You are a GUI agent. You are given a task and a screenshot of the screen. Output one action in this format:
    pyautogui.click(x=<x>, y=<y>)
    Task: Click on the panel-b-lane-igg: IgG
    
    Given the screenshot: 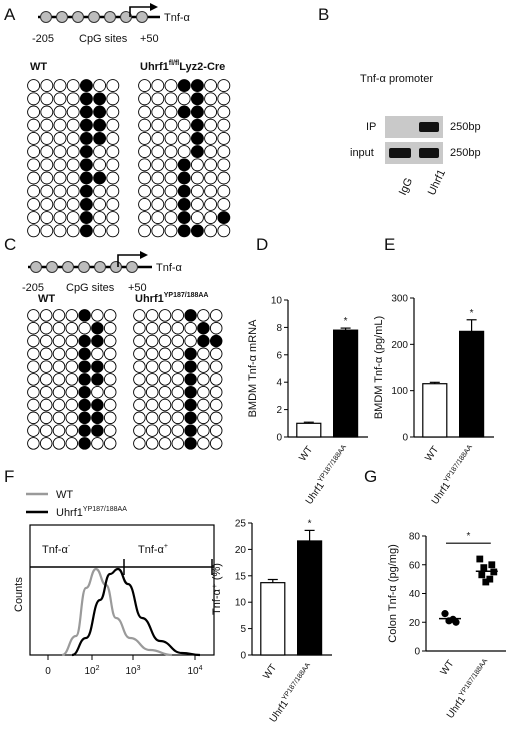 What is the action you would take?
    pyautogui.click(x=406, y=186)
    